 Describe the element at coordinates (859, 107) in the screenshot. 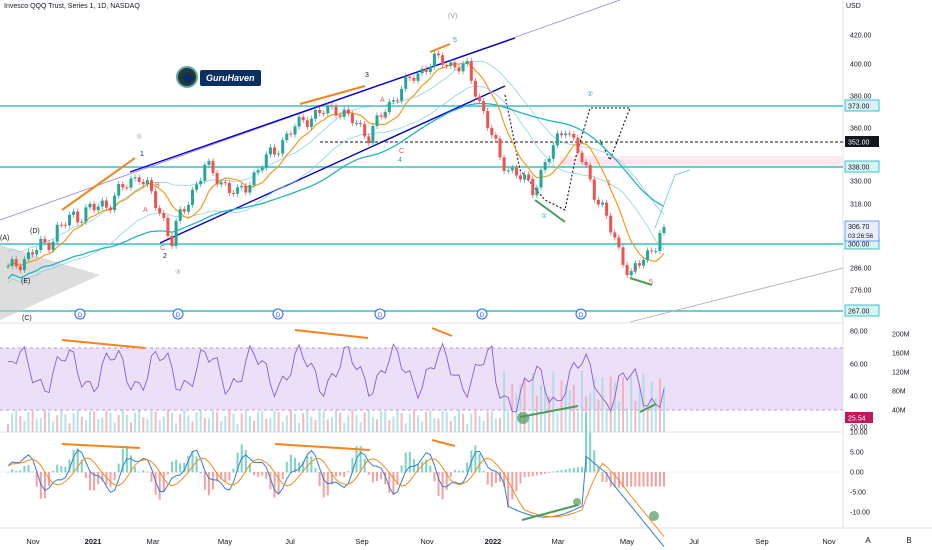

I see `level-price-tag-text: 373.00` at that location.